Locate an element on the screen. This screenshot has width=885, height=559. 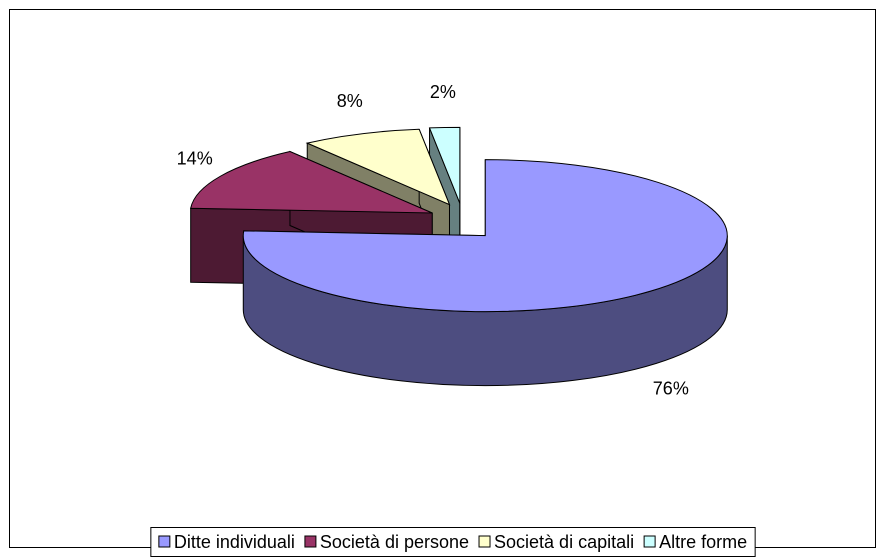
data-label: 8% is located at coordinates (350, 101).